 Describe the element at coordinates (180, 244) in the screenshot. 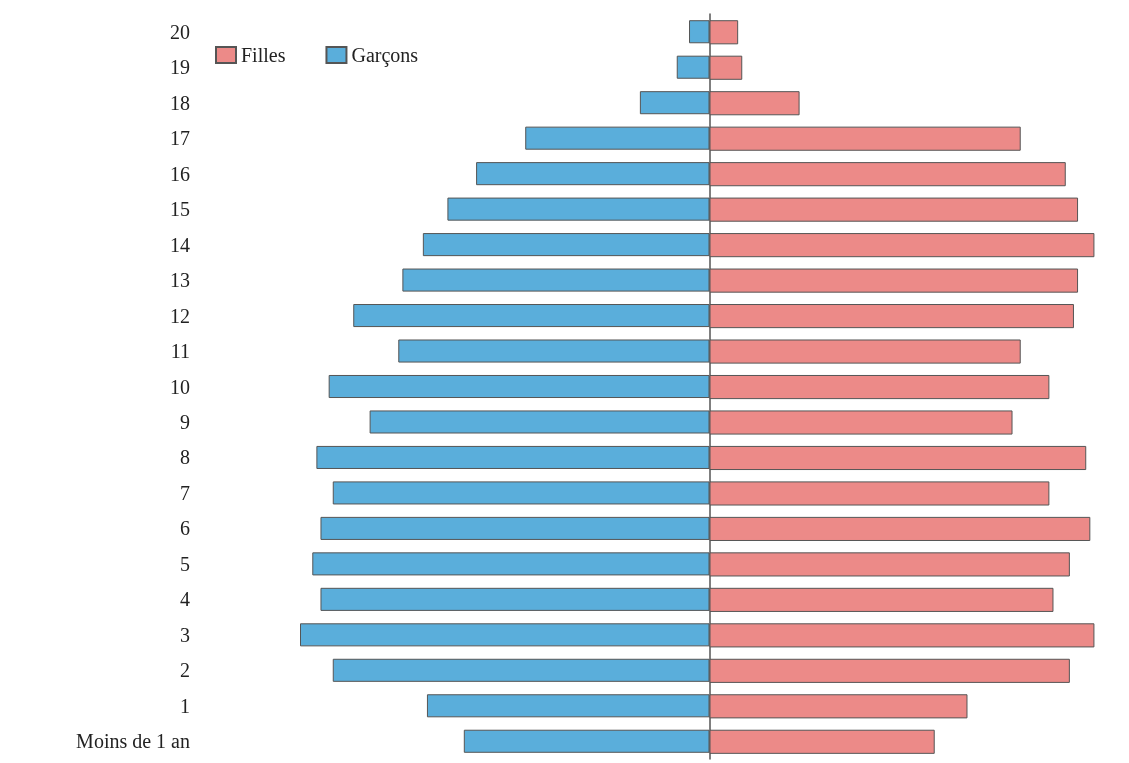

I see `y-tick-label: 14` at that location.